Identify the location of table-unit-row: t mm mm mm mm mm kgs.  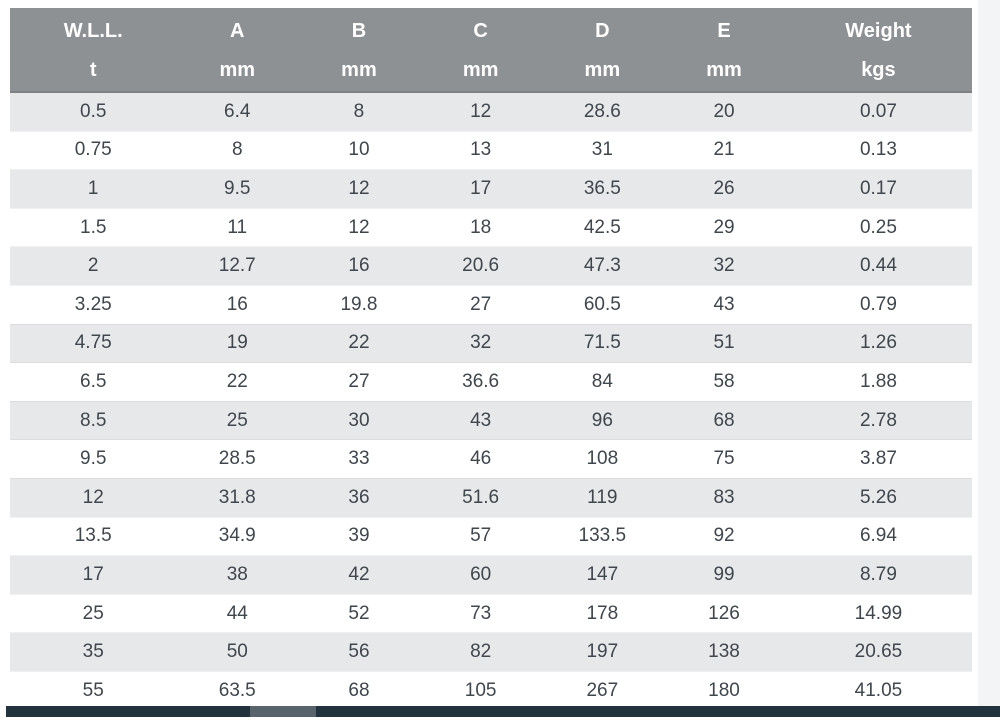
(491, 72).